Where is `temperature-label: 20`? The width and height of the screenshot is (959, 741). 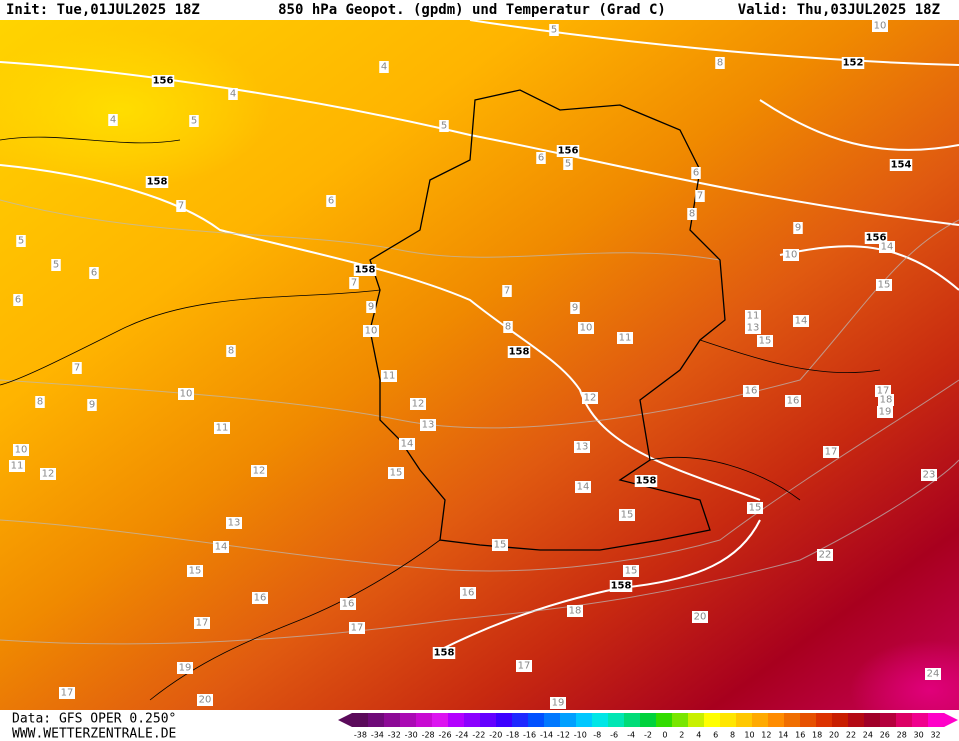 temperature-label: 20 is located at coordinates (205, 700).